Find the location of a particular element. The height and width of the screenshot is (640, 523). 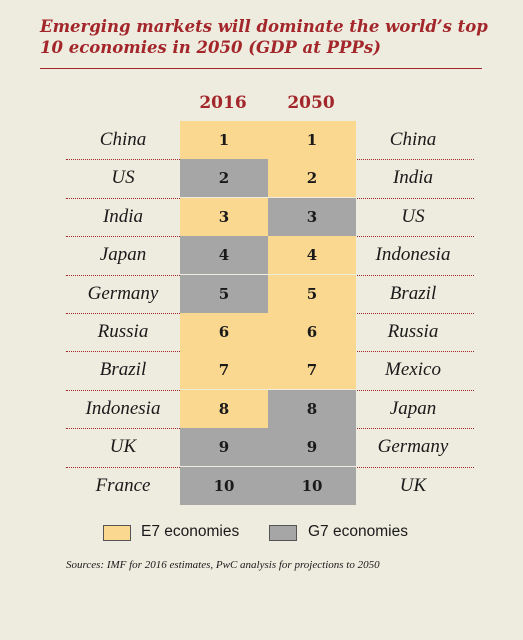

rank-cell-2050: 5 is located at coordinates (312, 293).